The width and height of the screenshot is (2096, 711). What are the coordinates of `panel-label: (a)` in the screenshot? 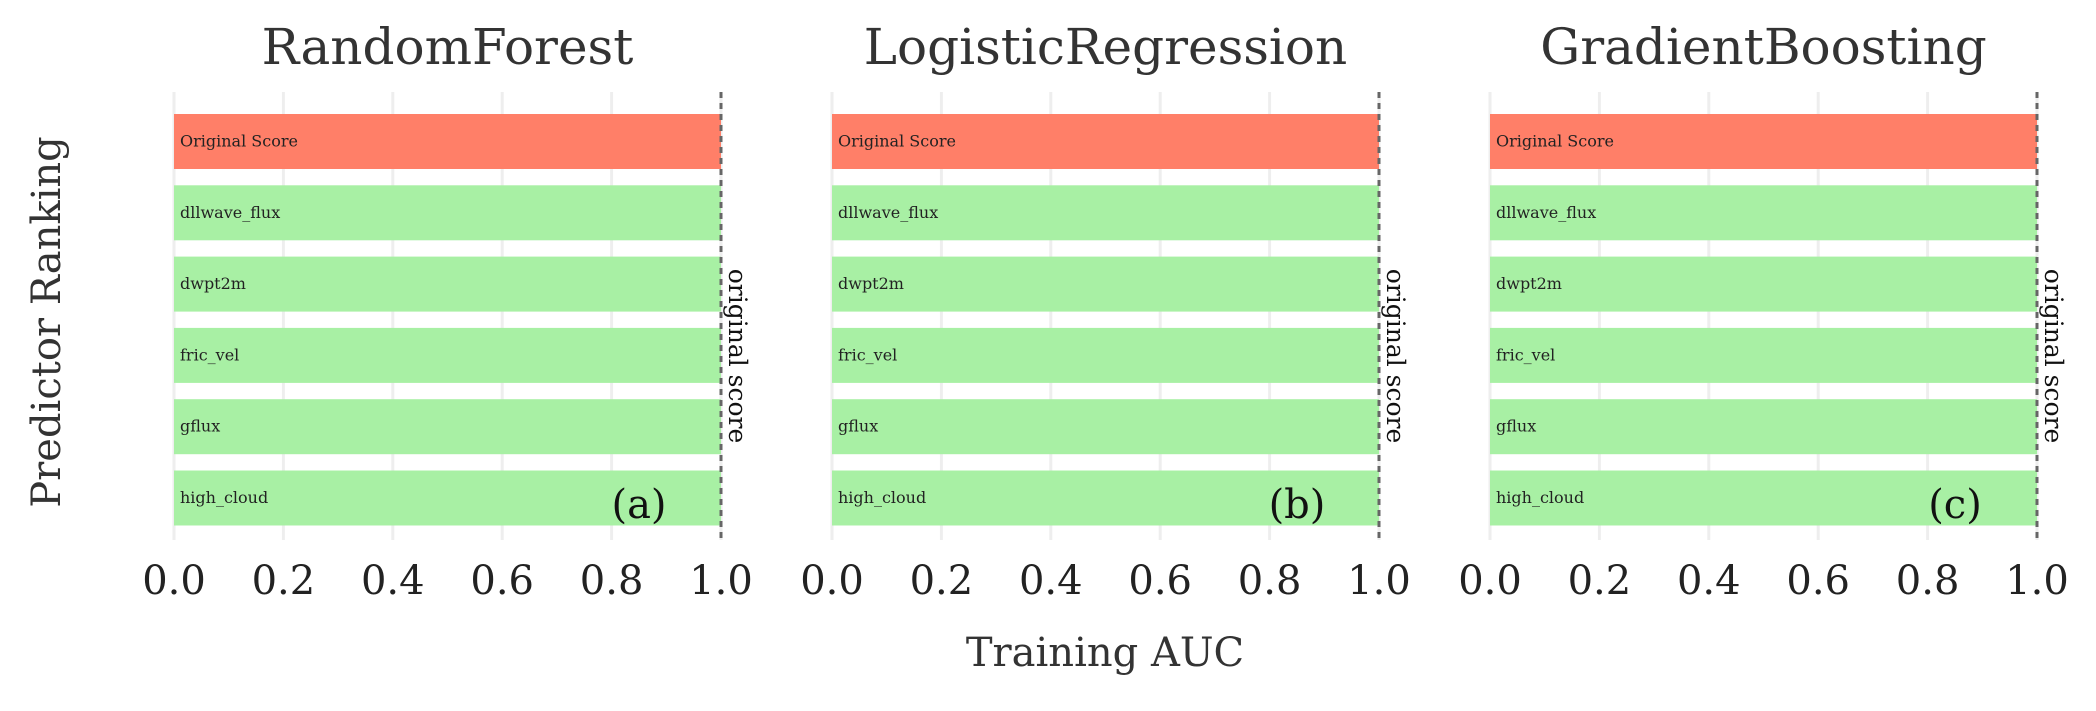 It's located at (638, 505).